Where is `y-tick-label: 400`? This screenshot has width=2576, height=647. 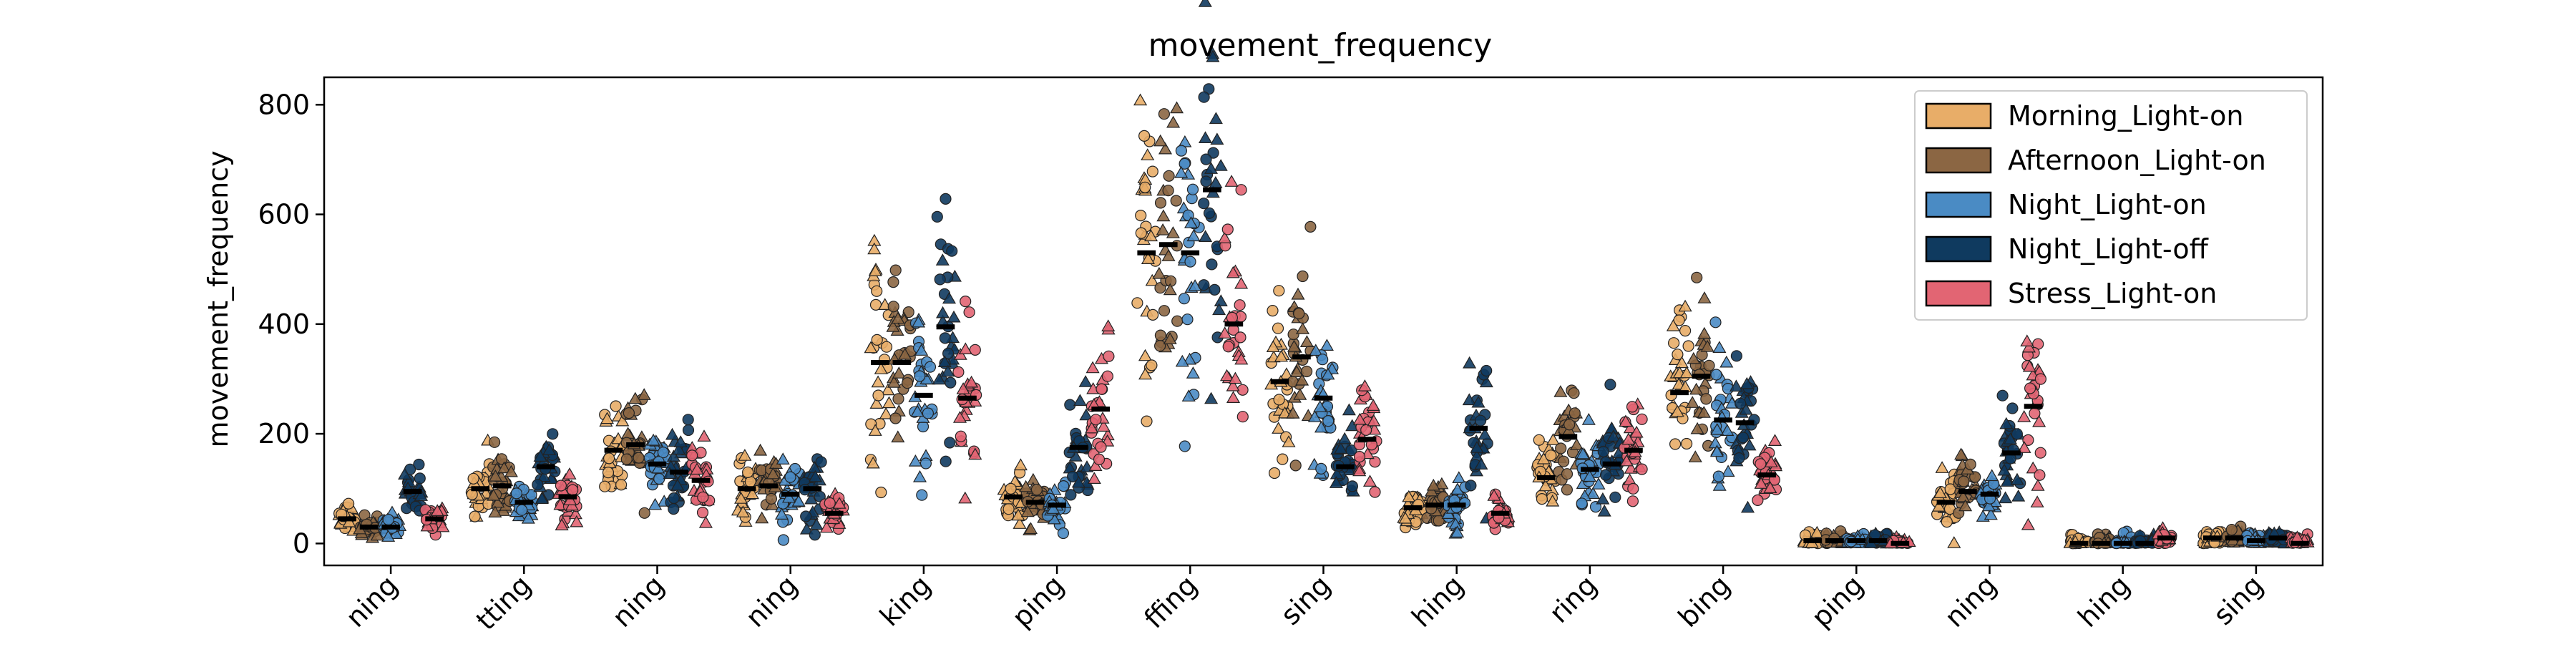 y-tick-label: 400 is located at coordinates (284, 324).